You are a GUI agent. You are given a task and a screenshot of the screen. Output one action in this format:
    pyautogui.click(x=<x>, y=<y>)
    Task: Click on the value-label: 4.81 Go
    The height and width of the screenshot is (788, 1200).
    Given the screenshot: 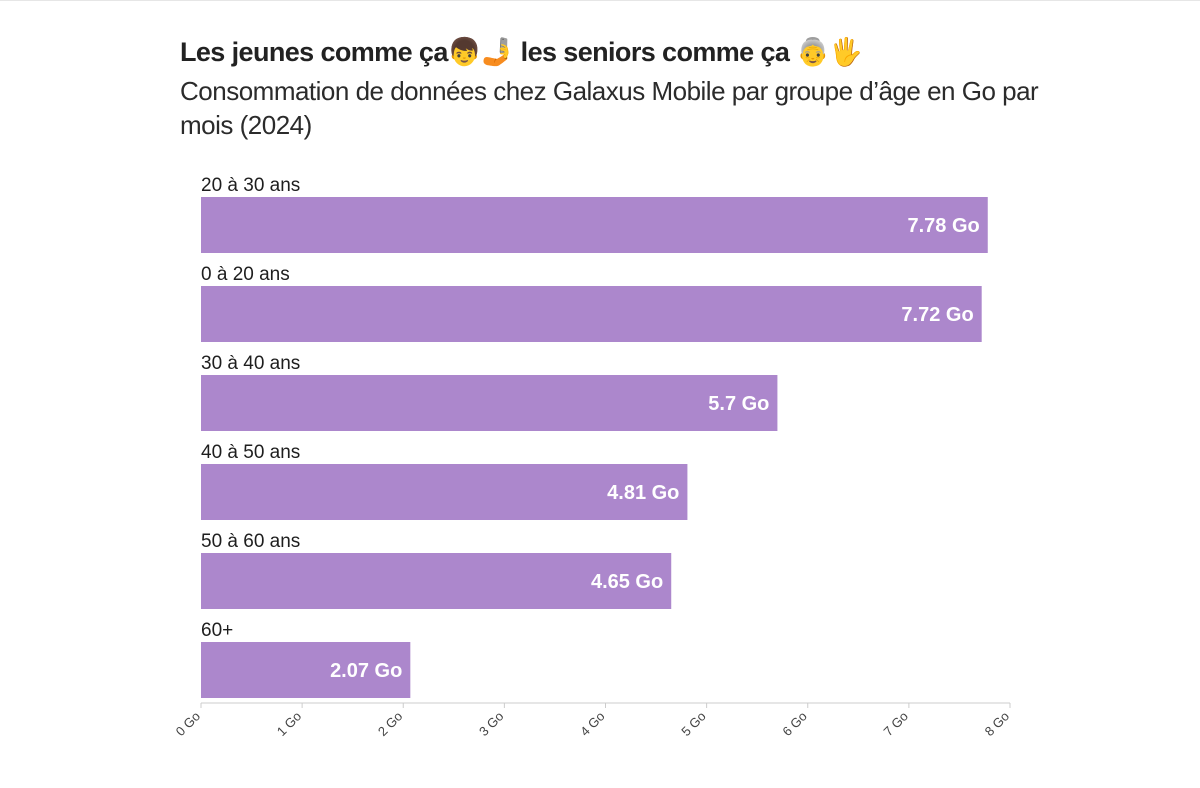 What is the action you would take?
    pyautogui.click(x=643, y=493)
    